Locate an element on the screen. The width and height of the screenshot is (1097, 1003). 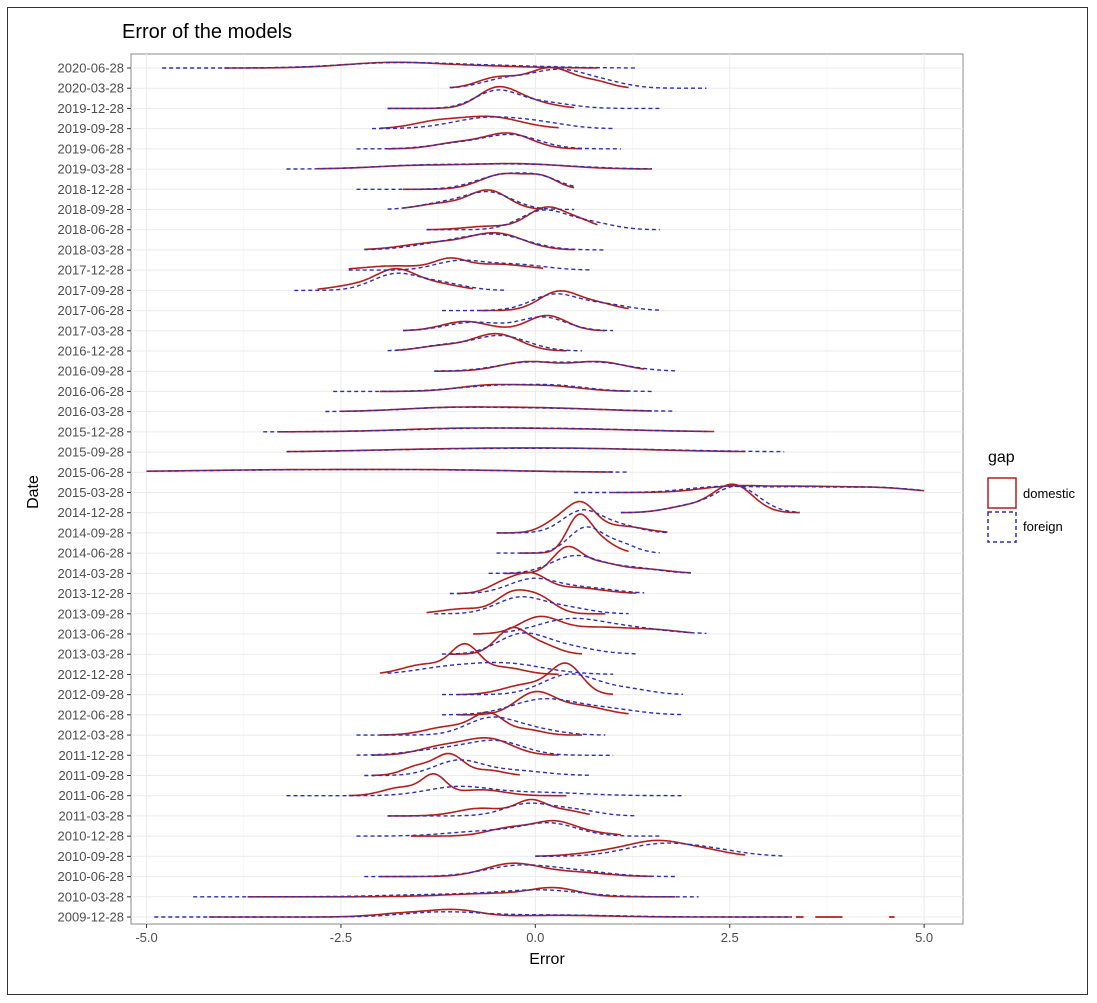
y-tick-label: 2015-06-28 is located at coordinates (91, 472).